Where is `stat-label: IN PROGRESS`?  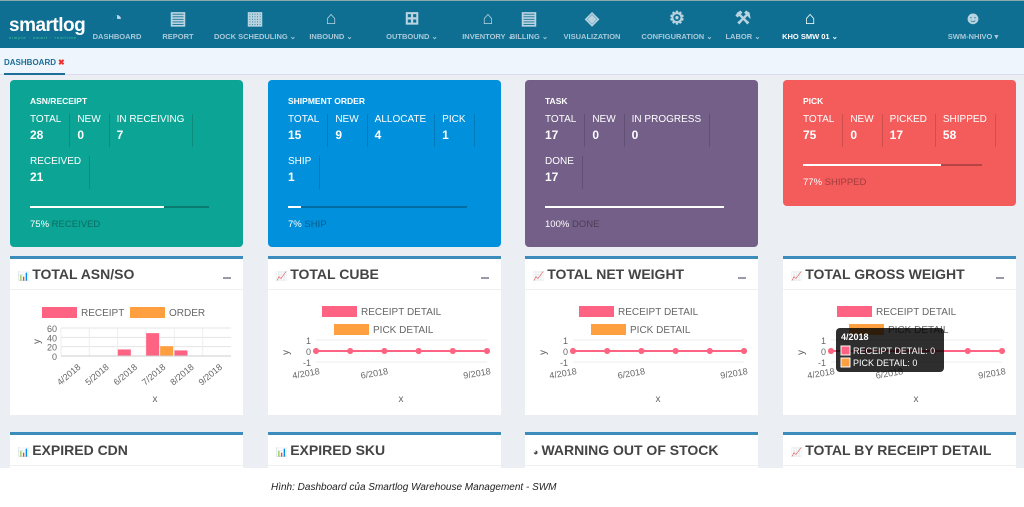
stat-label: IN PROGRESS is located at coordinates (666, 119).